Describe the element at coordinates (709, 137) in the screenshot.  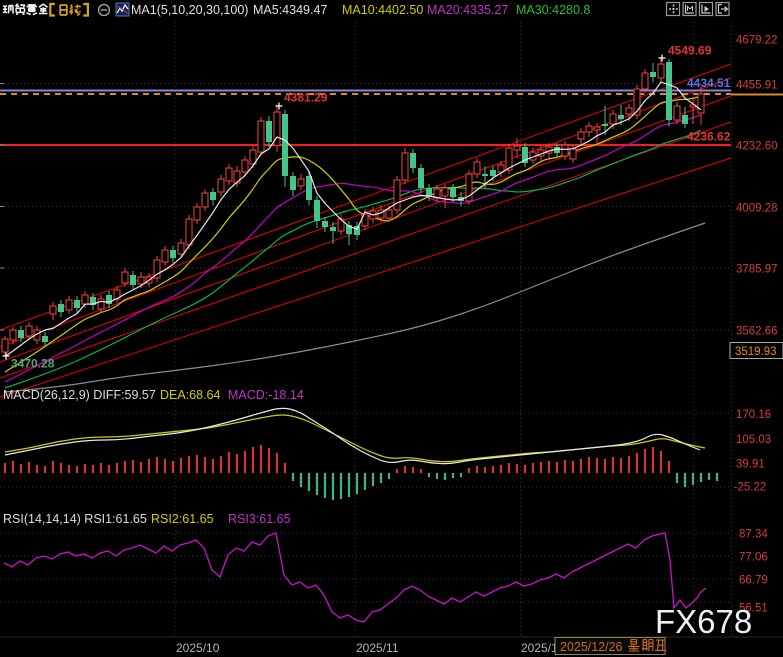
I see `svg-text: 4236.62` at that location.